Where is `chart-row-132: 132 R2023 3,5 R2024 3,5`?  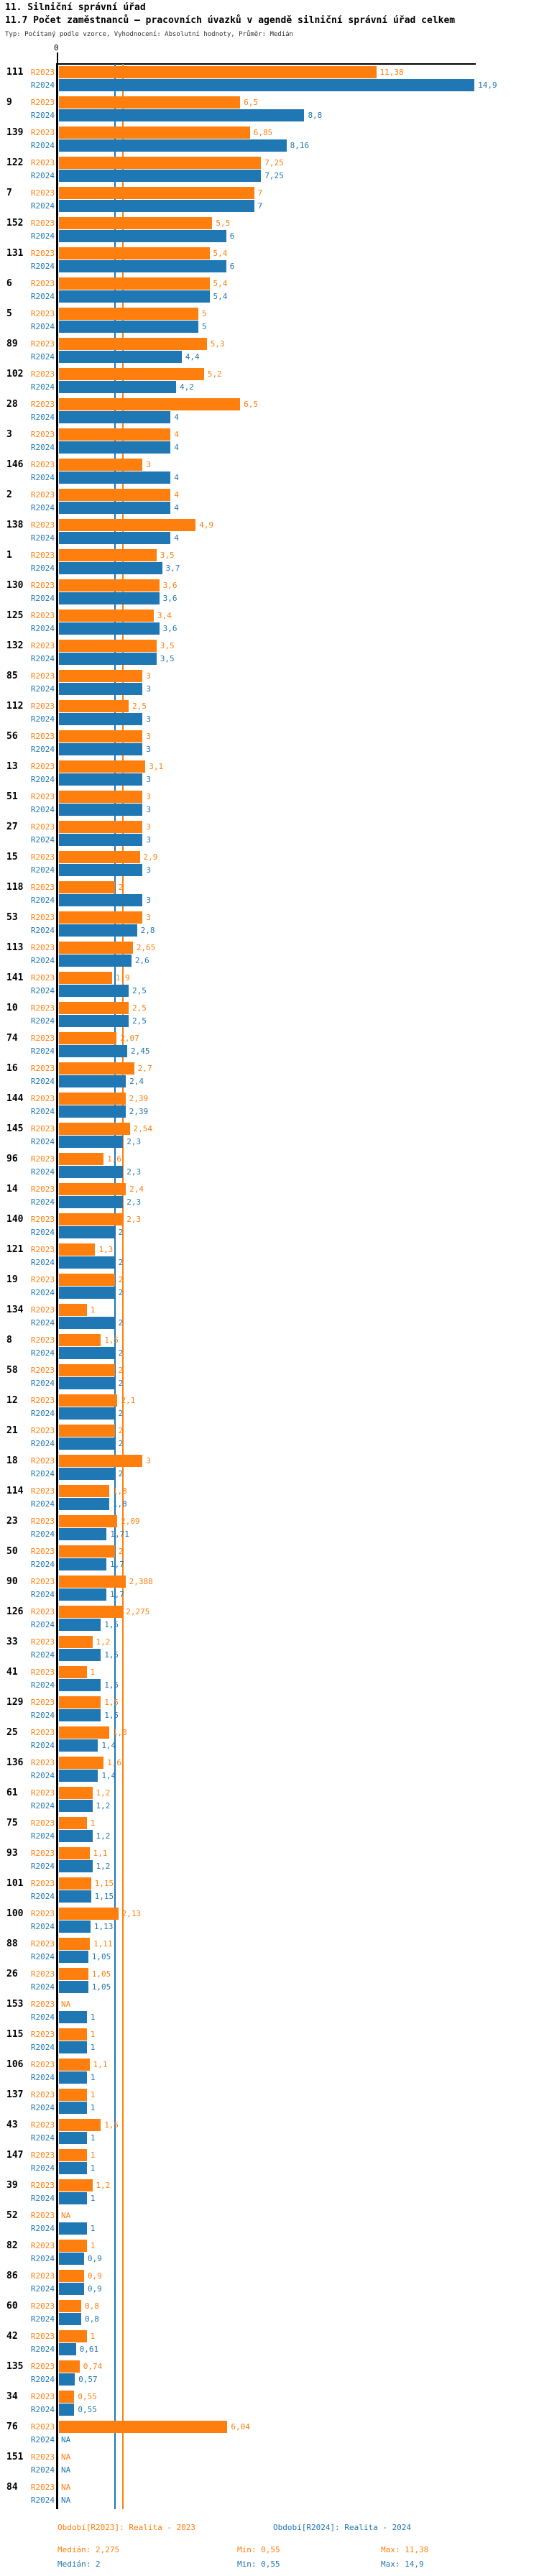 chart-row-132: 132 R2023 3,5 R2024 3,5 is located at coordinates (269, 653).